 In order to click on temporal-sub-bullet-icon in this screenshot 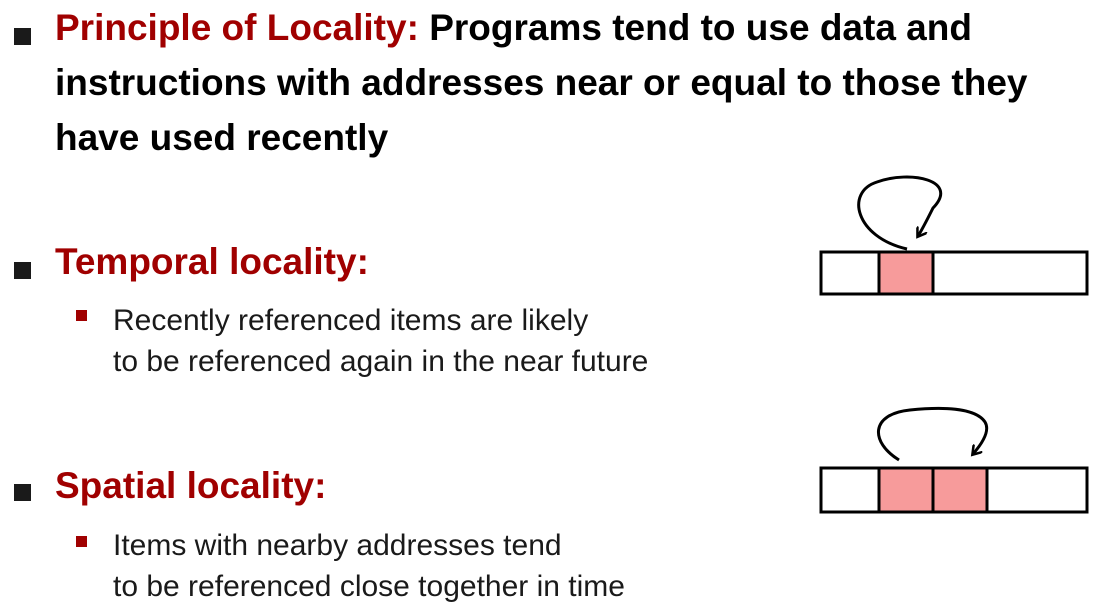, I will do `click(81, 315)`.